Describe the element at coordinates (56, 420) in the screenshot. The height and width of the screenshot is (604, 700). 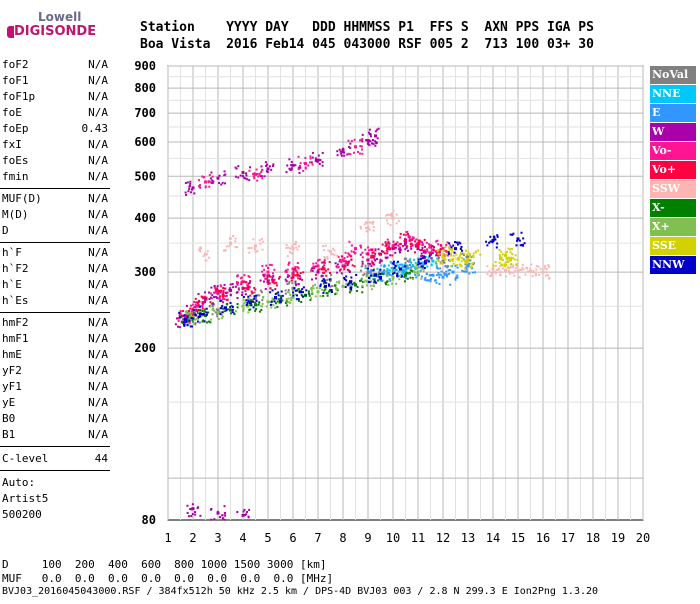
I see `param-row: B0 N/A` at that location.